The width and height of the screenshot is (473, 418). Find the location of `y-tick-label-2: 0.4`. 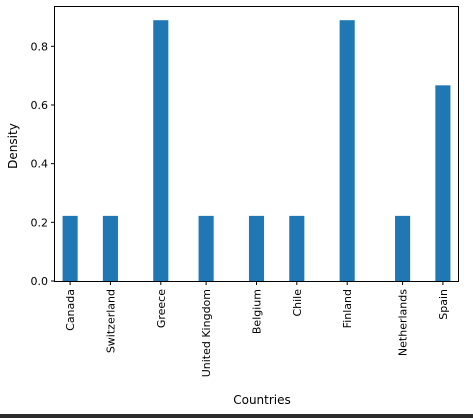

y-tick-label-2: 0.4 is located at coordinates (40, 164).